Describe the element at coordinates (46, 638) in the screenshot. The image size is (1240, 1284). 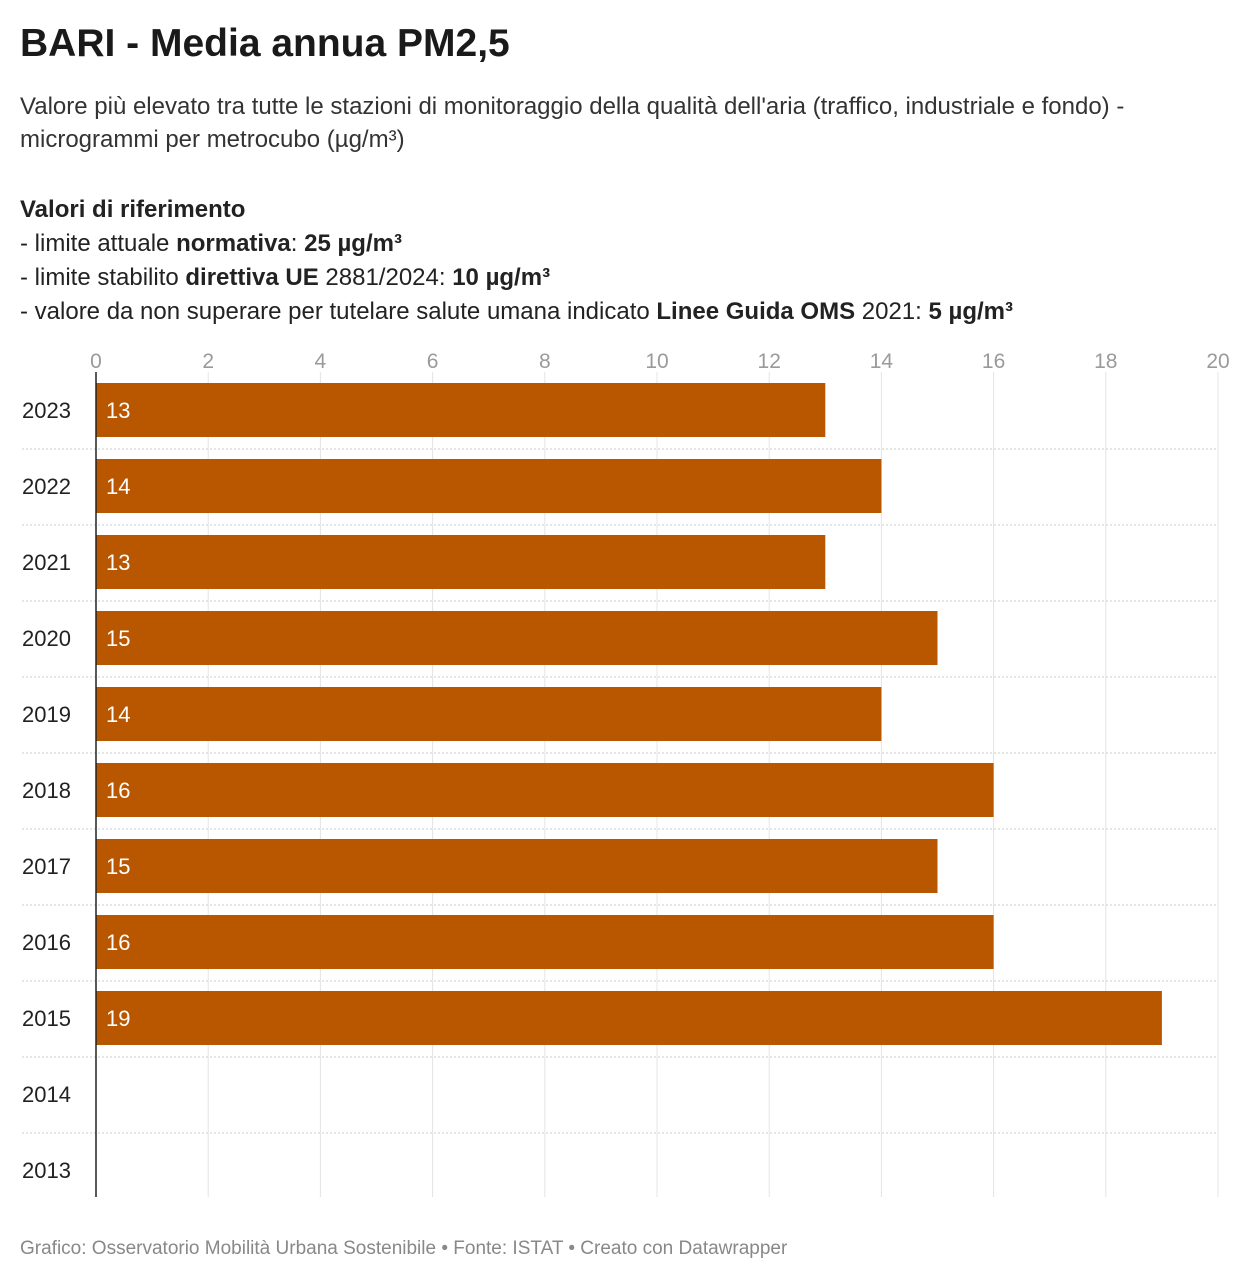
I see `category-label: 2020` at that location.